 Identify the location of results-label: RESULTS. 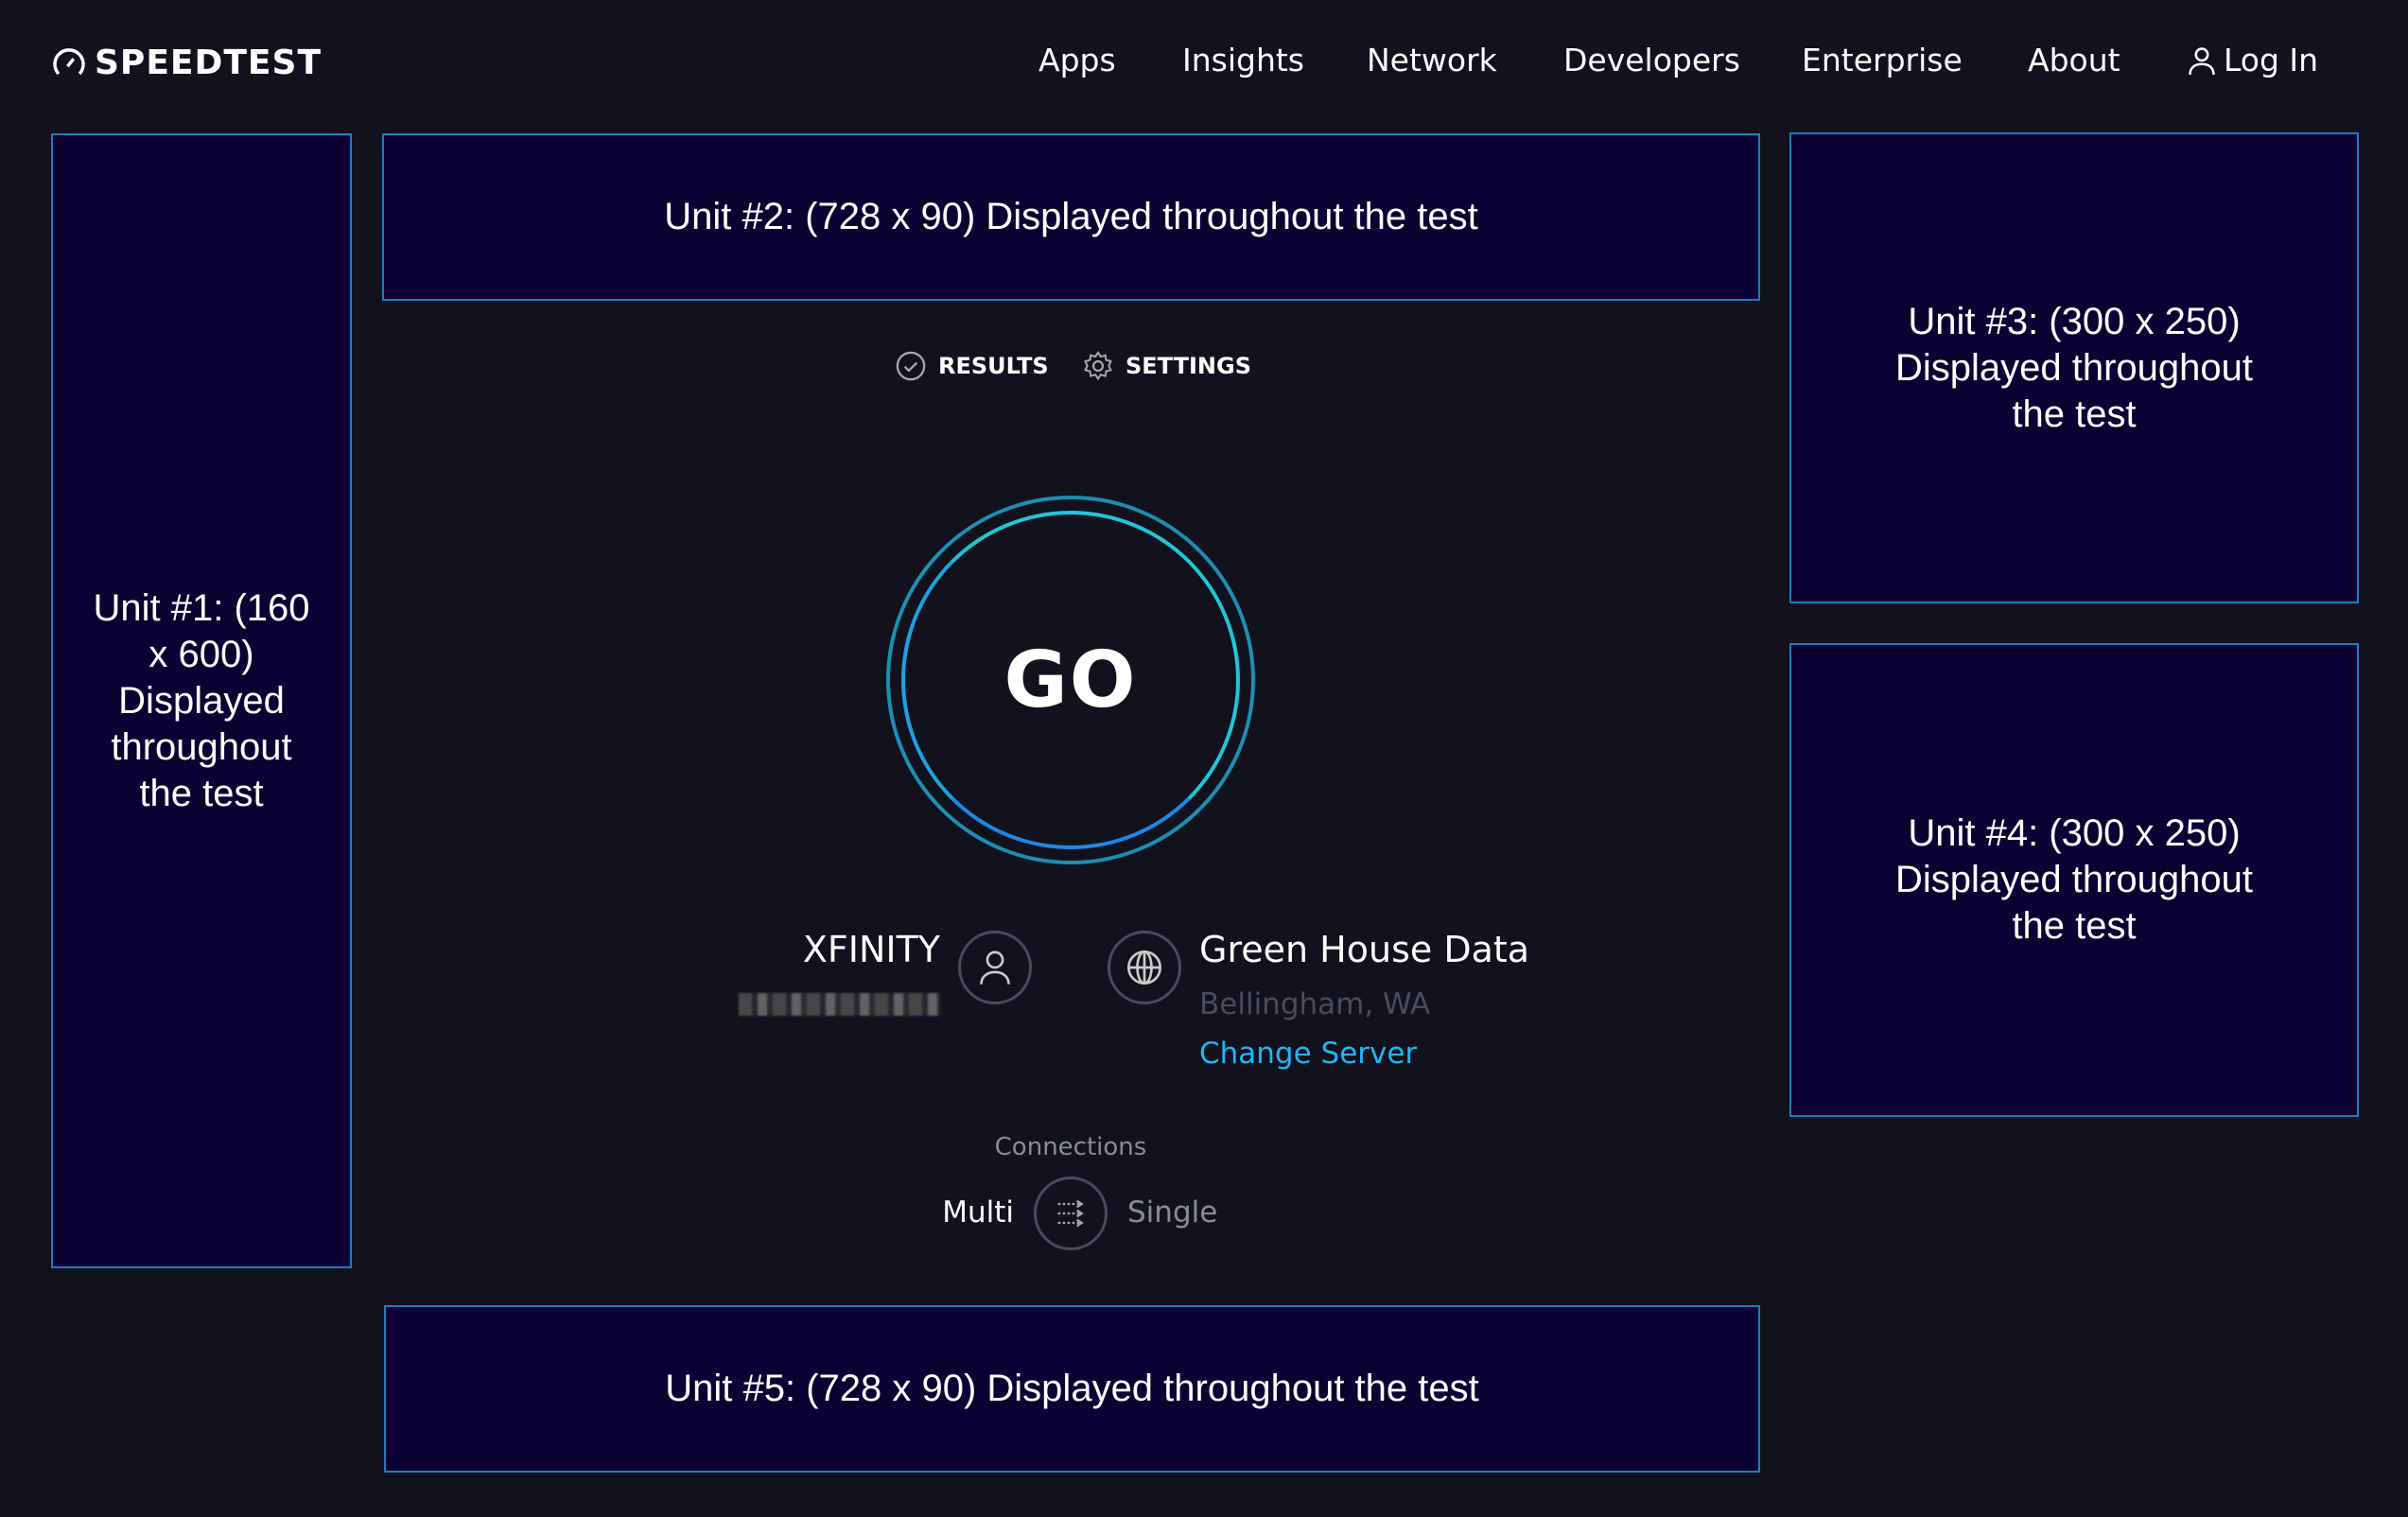
(994, 366).